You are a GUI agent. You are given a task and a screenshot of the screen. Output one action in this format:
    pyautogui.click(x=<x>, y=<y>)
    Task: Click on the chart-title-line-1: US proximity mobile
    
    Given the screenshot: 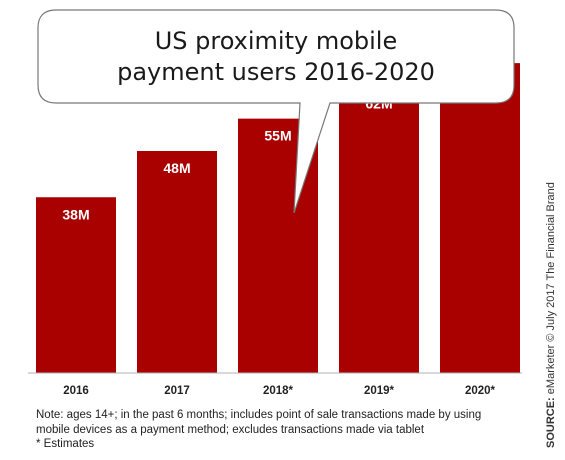 What is the action you would take?
    pyautogui.click(x=276, y=41)
    